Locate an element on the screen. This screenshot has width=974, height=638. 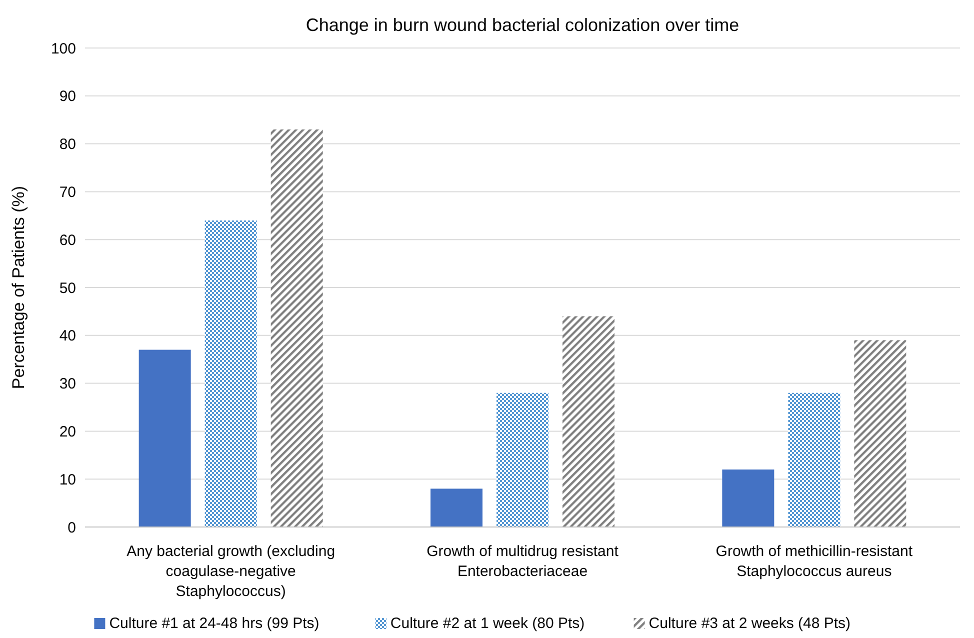
y-tick-label: 70 is located at coordinates (67, 192).